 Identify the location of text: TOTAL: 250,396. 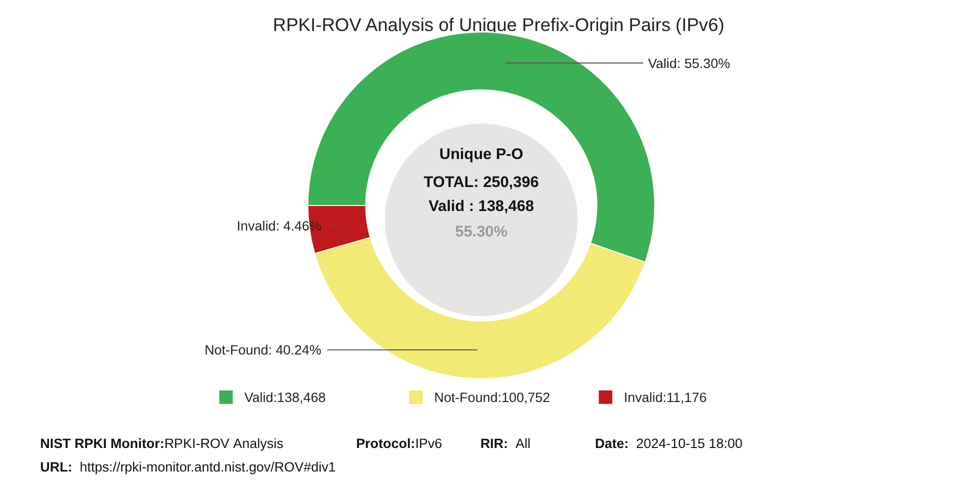
(482, 183).